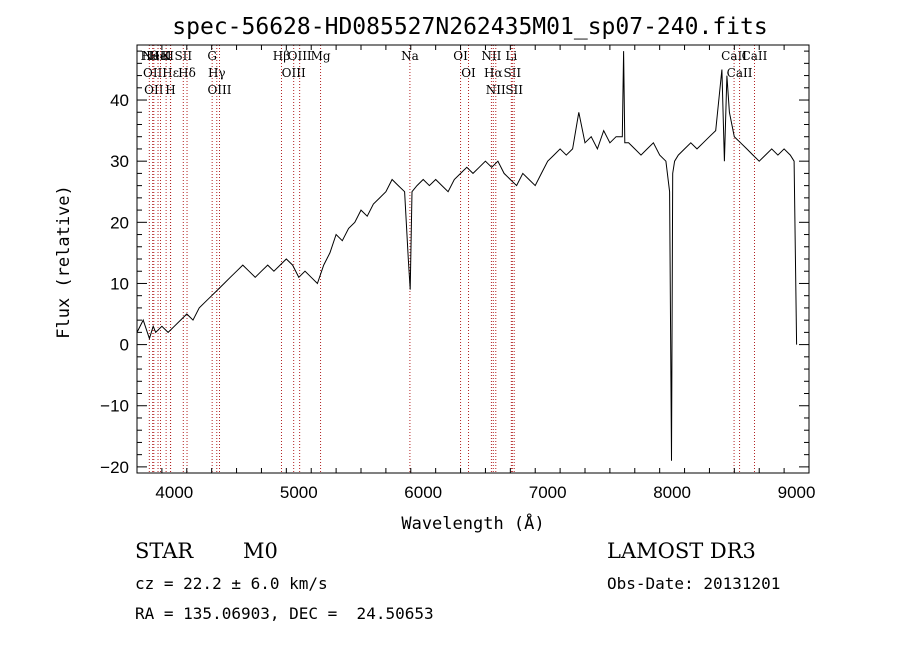 The width and height of the screenshot is (900, 649). I want to click on line-marker-label-19: OI, so click(468, 73).